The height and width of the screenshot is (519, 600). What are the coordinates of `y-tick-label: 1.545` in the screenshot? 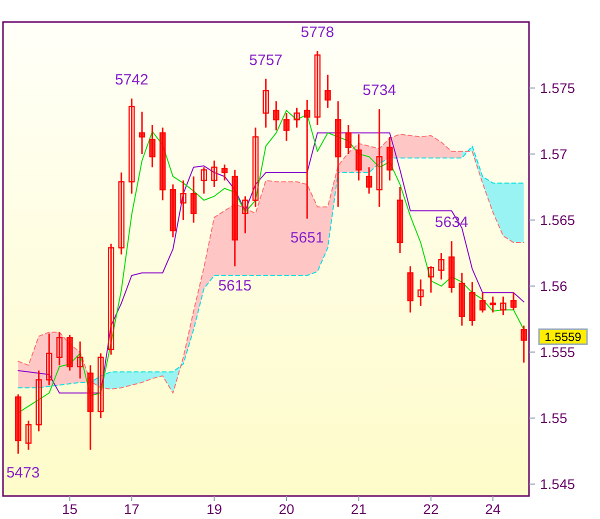 It's located at (558, 484).